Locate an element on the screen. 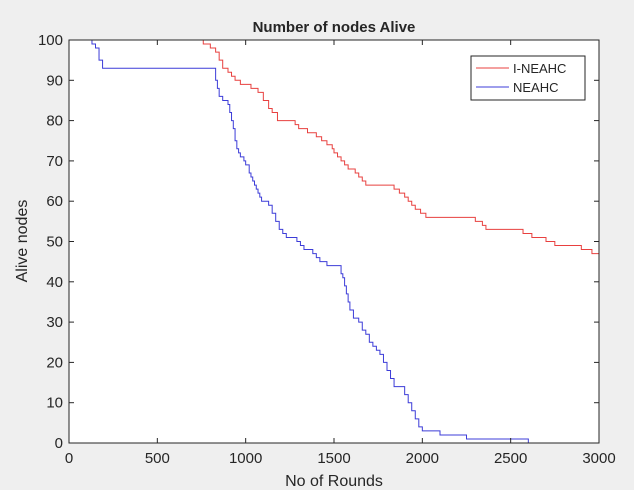 The image size is (634, 490). x-tick-label: 500 is located at coordinates (157, 458).